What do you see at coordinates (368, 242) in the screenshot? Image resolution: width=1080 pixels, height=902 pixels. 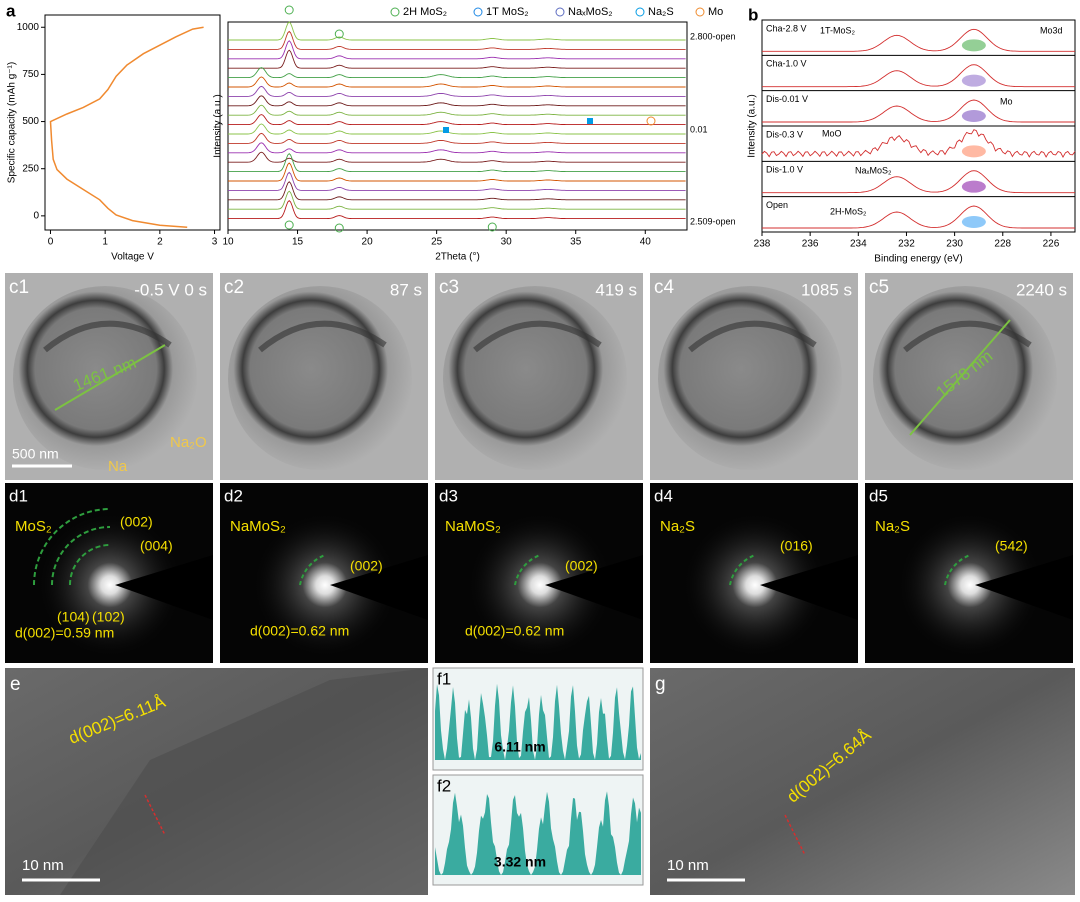 I see `x-tick-label: 20` at bounding box center [368, 242].